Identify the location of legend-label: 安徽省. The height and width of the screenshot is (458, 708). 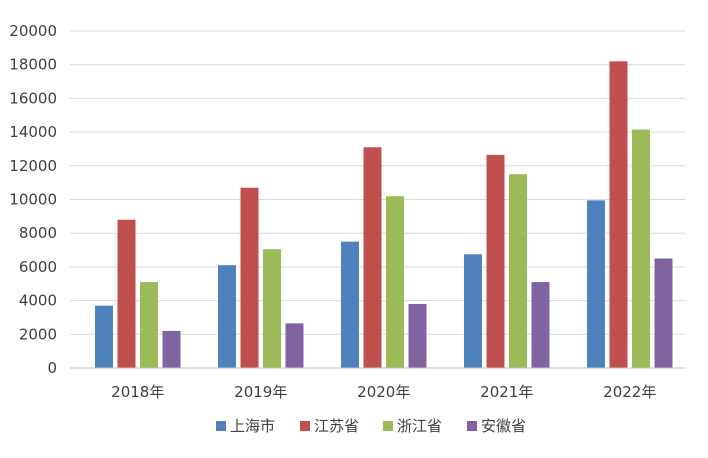
(503, 426).